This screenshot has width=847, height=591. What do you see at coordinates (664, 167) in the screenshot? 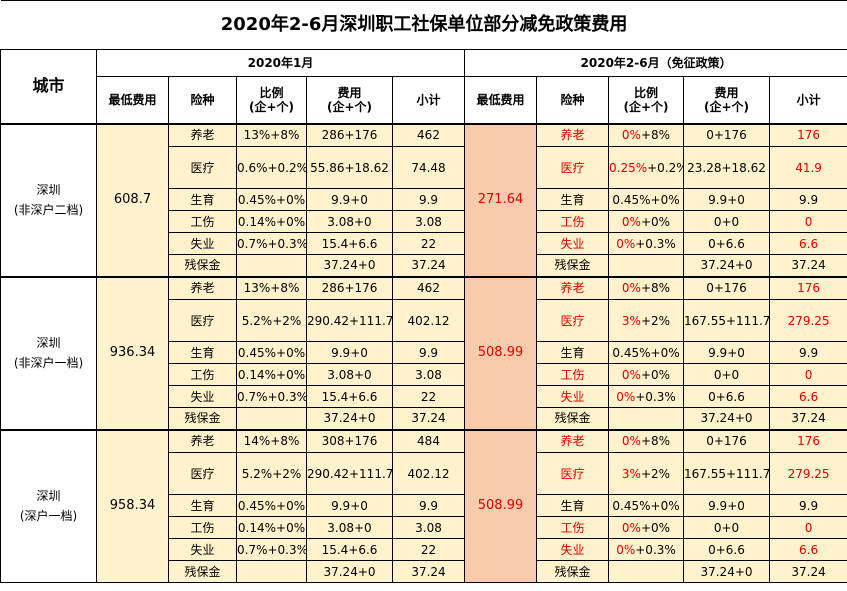
I see `feb-ratio-rest-part: +0.2%` at bounding box center [664, 167].